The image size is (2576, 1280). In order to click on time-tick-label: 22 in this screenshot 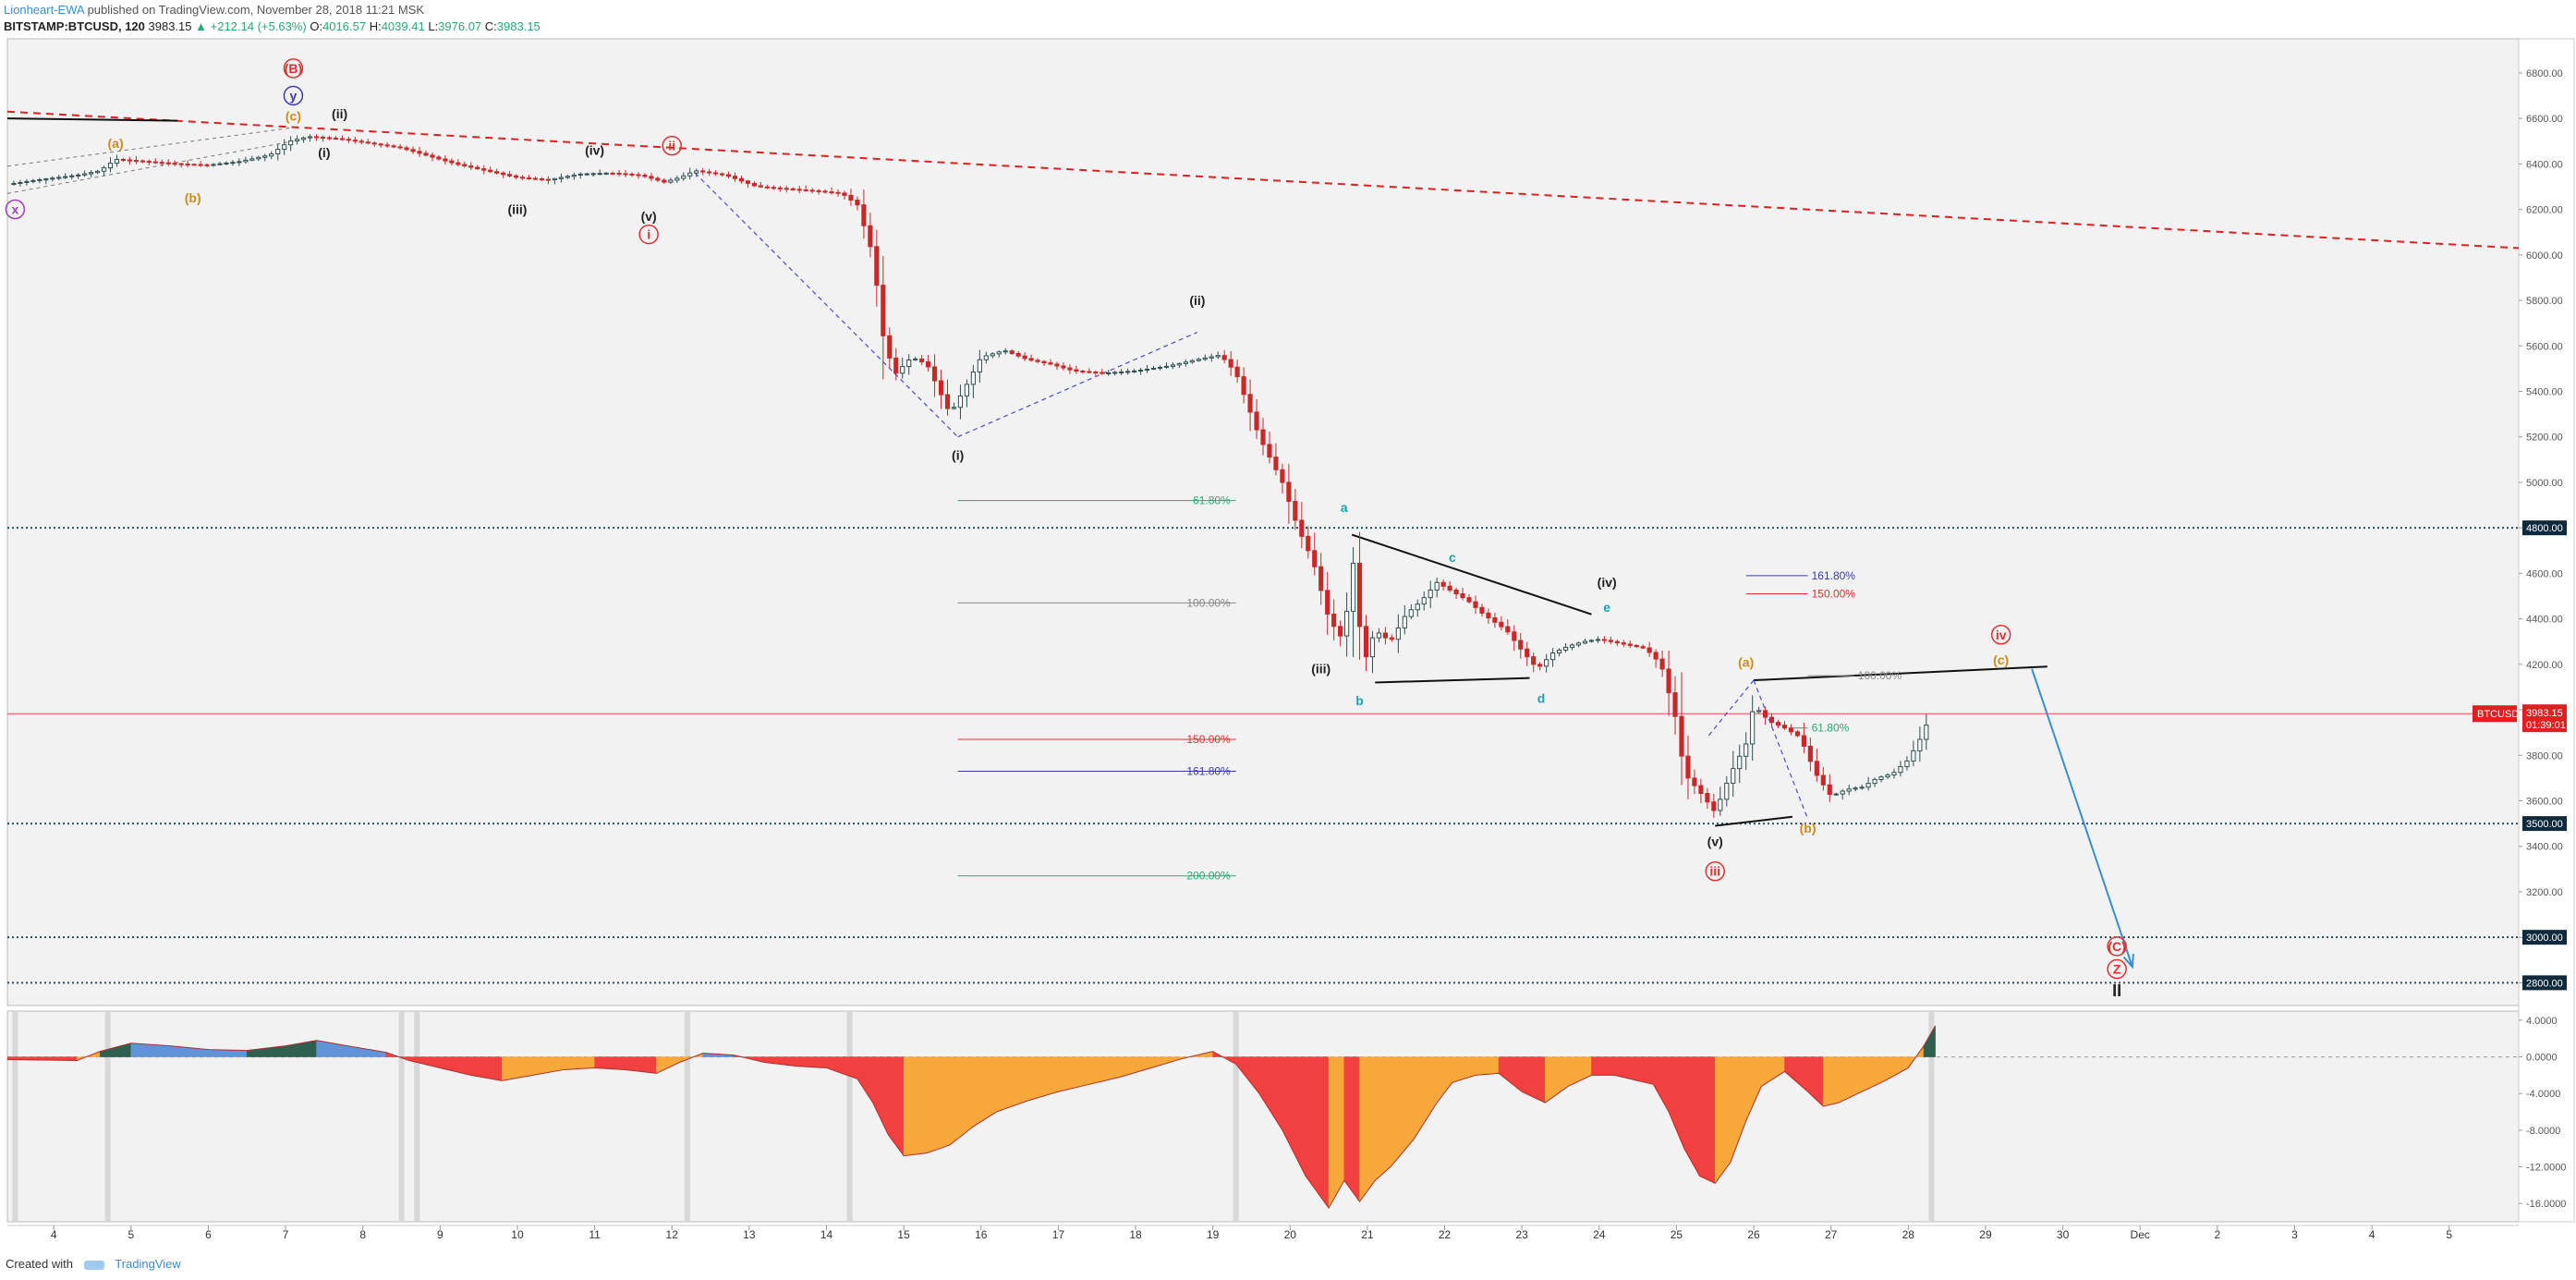, I will do `click(1445, 1234)`.